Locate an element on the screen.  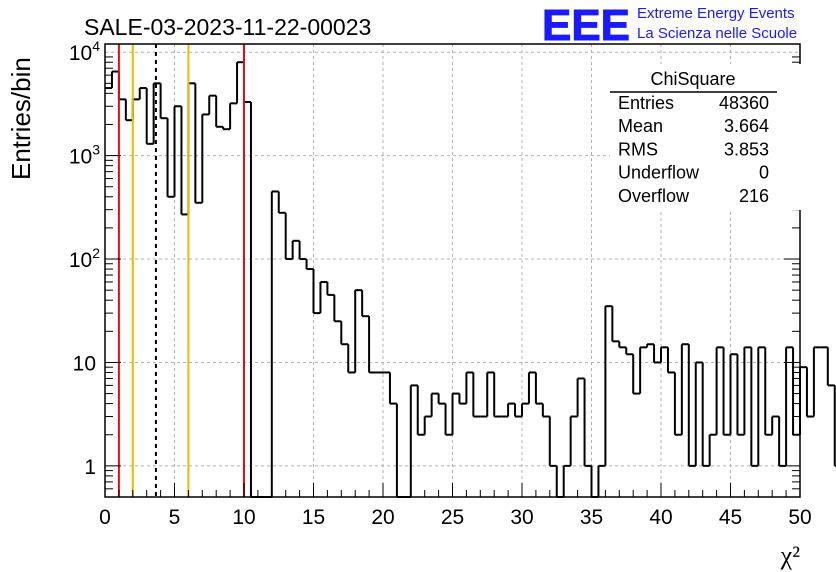
chart-title: SALE-03-2023-11-22-00023 is located at coordinates (227, 27).